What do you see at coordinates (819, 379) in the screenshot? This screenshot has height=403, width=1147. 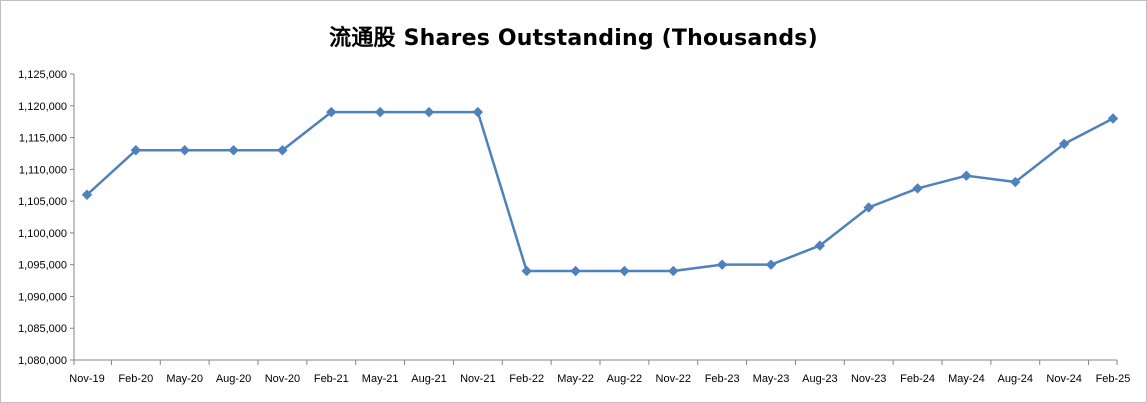 I see `x-tick-label: Aug-23` at bounding box center [819, 379].